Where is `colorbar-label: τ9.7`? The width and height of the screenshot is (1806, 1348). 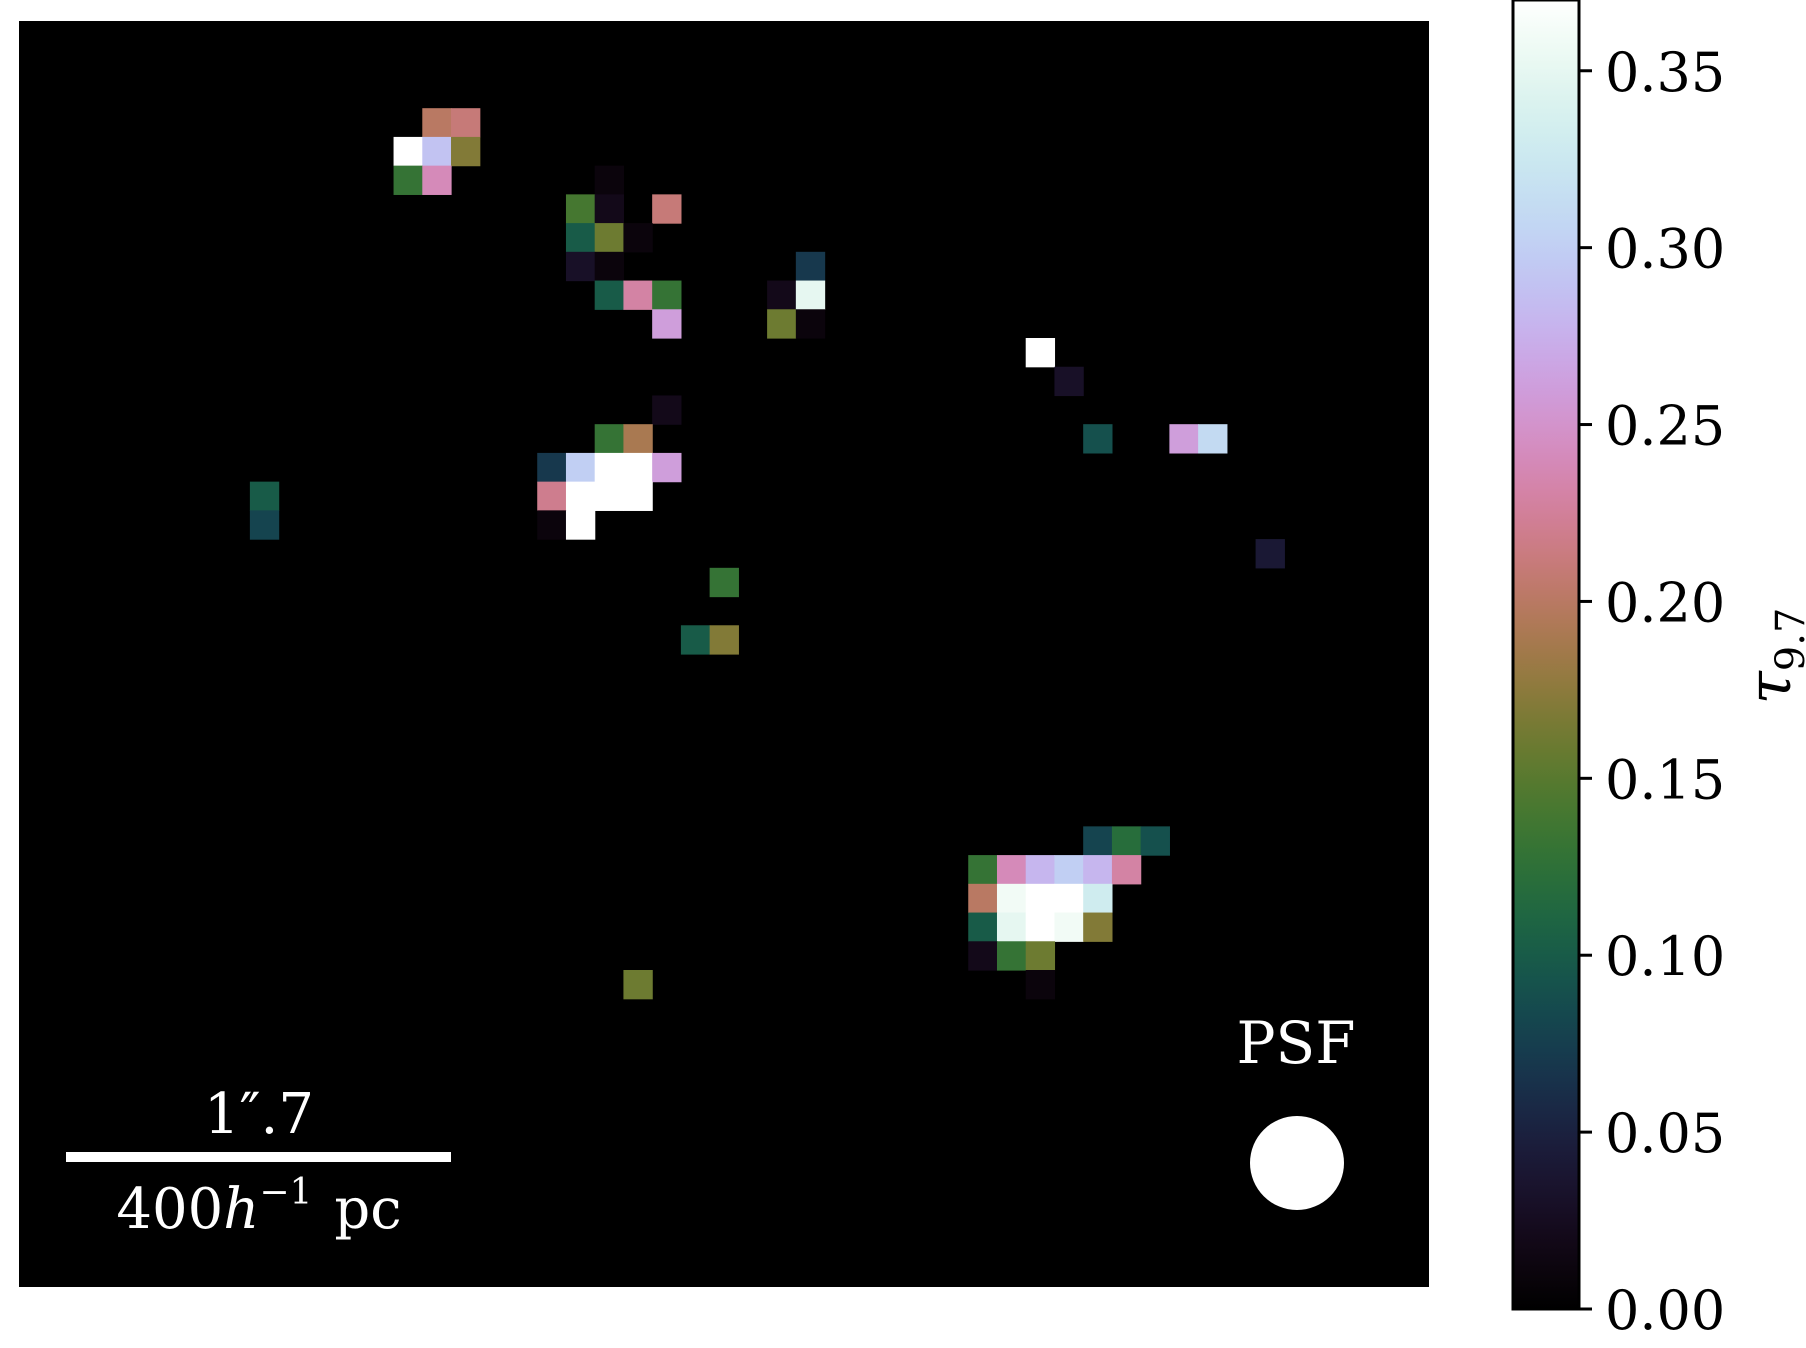
colorbar-label: τ9.7 is located at coordinates (1770, 656).